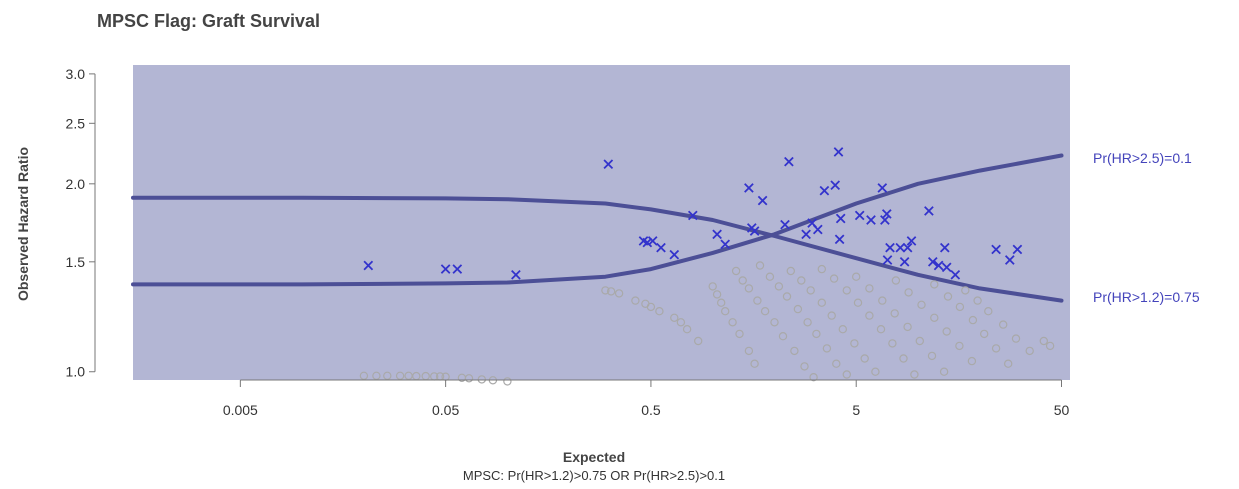 The image size is (1239, 489). What do you see at coordinates (1146, 297) in the screenshot?
I see `curve-label-pr-hr-1-2: Pr(HR>1.2)=0.75` at bounding box center [1146, 297].